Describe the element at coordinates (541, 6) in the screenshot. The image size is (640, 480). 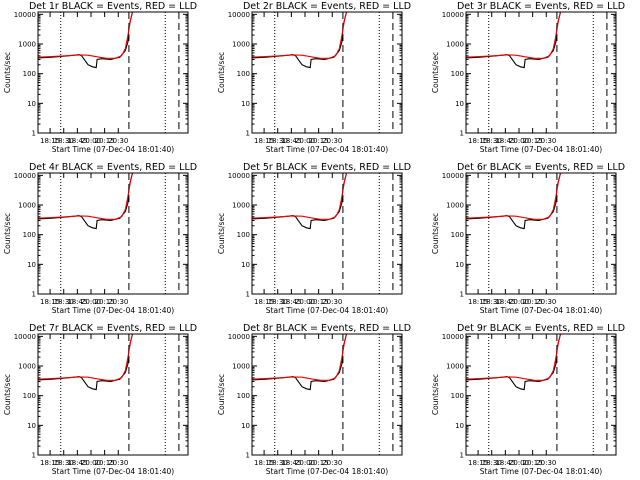
I see `panel-title: Det 3r BLACK = Events, RED = LLD` at that location.